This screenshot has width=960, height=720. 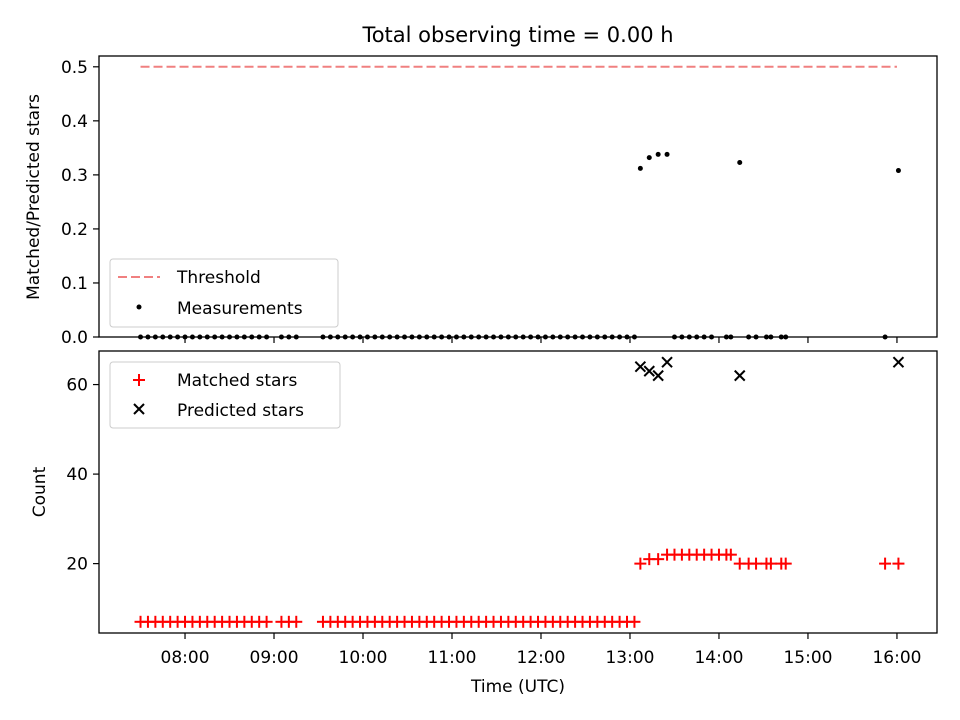 What do you see at coordinates (34, 197) in the screenshot?
I see `top-y-axis-label: Matched/Predicted stars` at bounding box center [34, 197].